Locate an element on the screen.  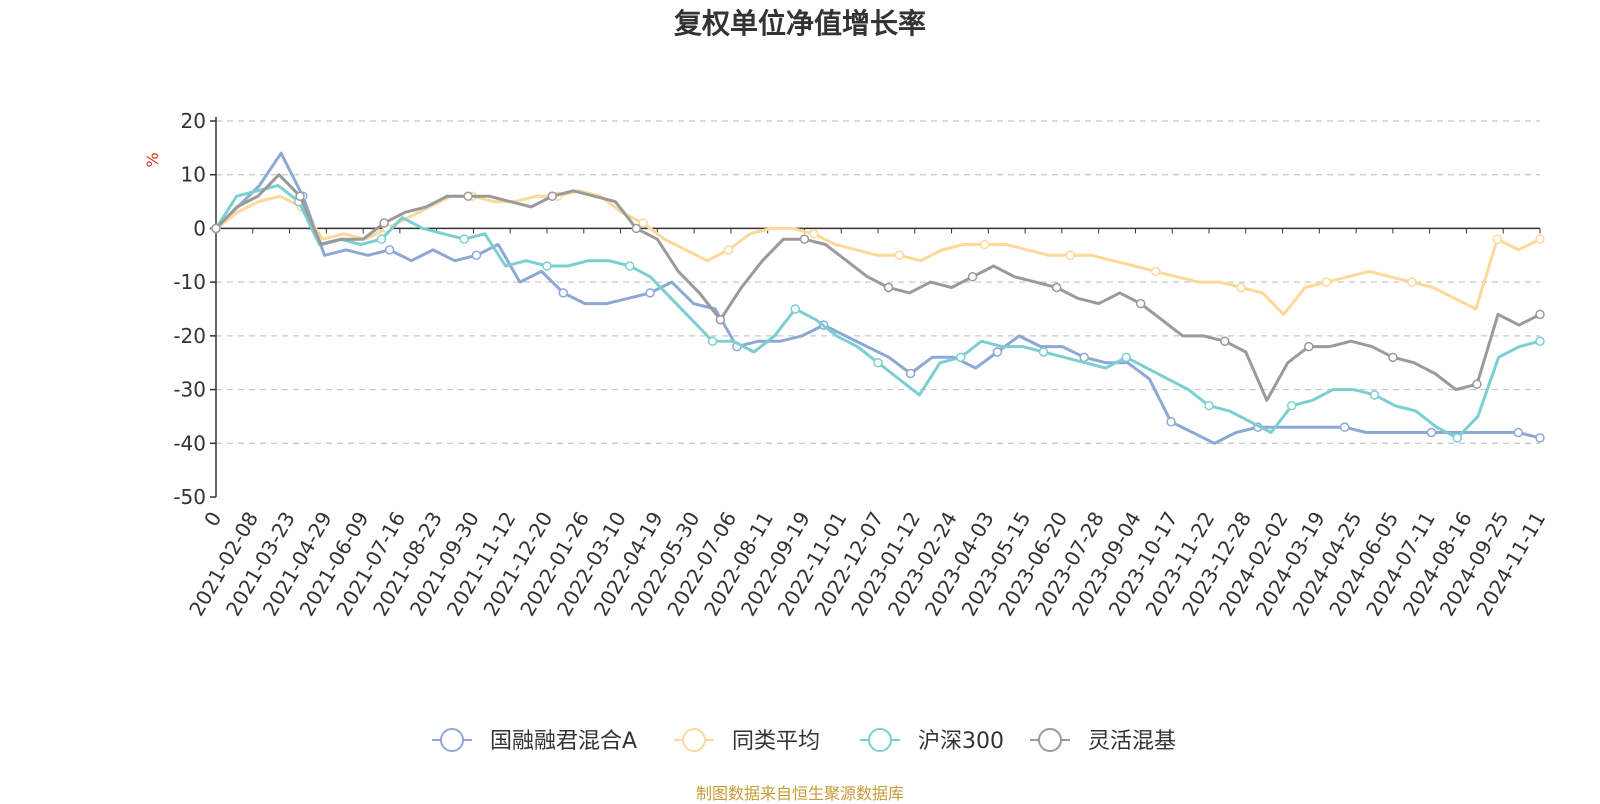
legend-label: 同类平均 is located at coordinates (776, 741).